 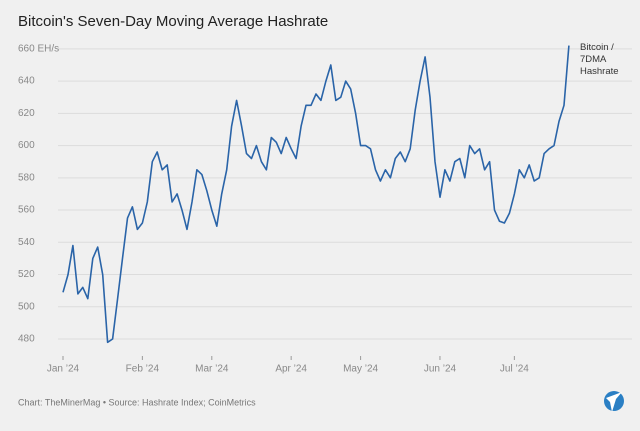 What do you see at coordinates (26, 145) in the screenshot?
I see `y-tick-label: 600` at bounding box center [26, 145].